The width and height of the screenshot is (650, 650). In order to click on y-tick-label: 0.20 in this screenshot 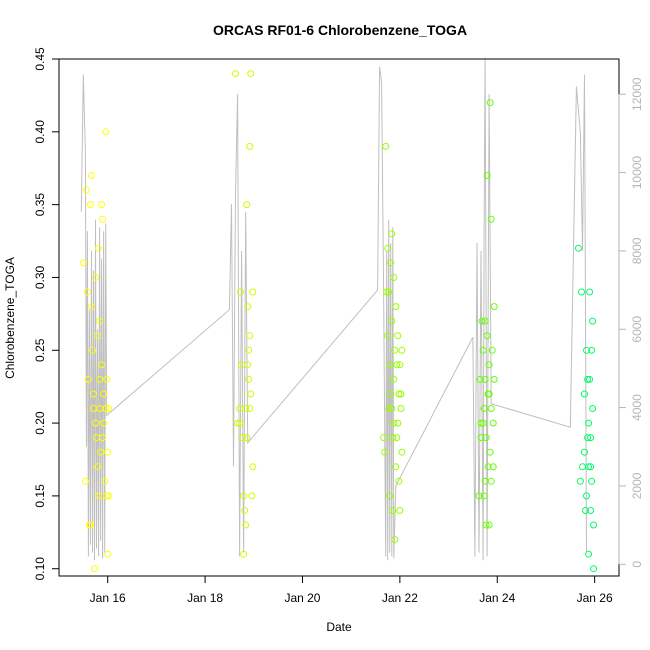, I will do `click(40, 423)`.